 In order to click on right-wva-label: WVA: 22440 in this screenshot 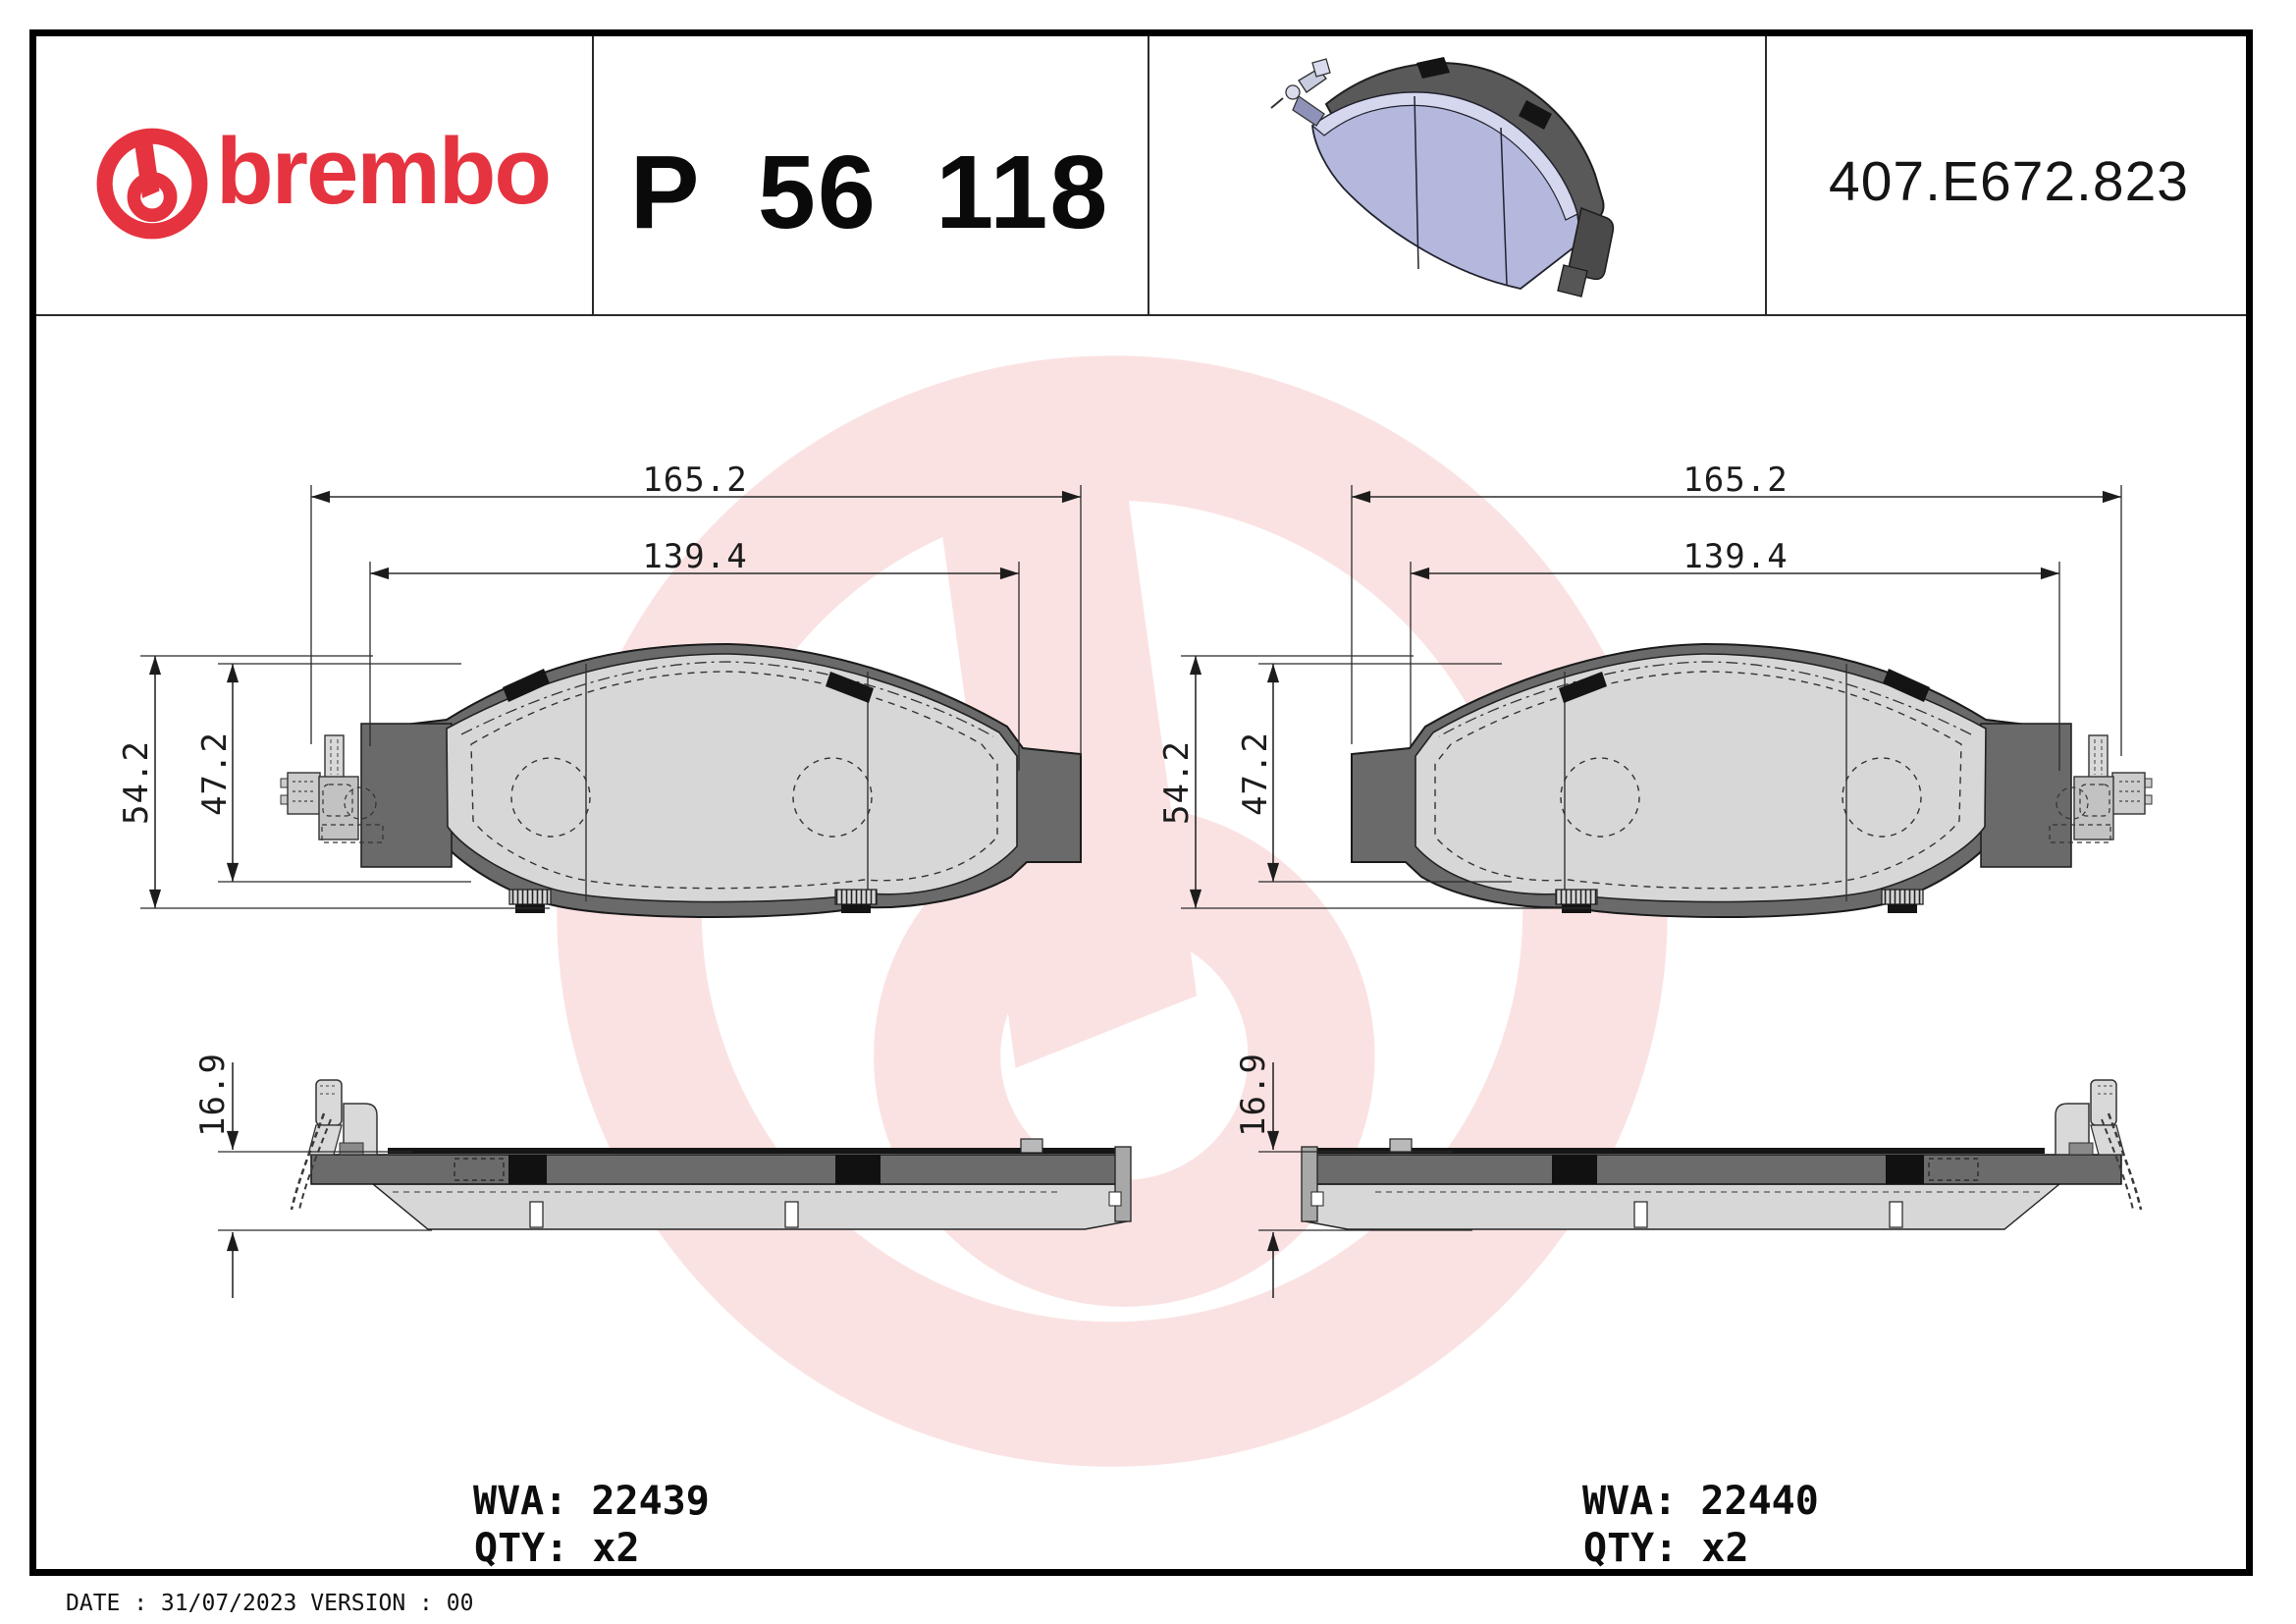, I will do `click(1700, 1501)`.